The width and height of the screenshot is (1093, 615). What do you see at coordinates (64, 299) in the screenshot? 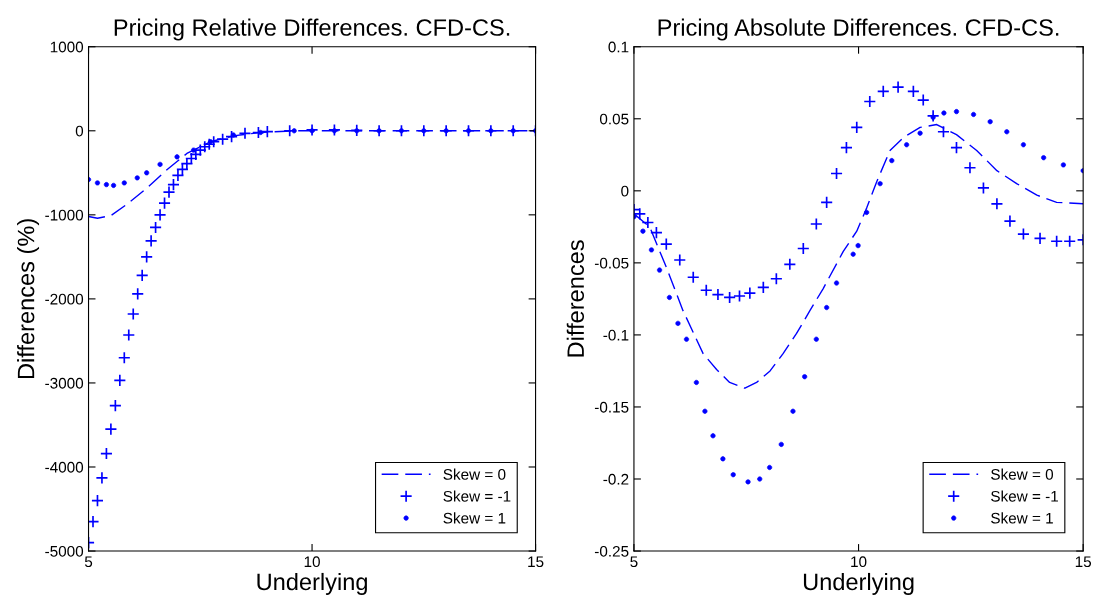
I see `y-tick-label: -2000` at bounding box center [64, 299].